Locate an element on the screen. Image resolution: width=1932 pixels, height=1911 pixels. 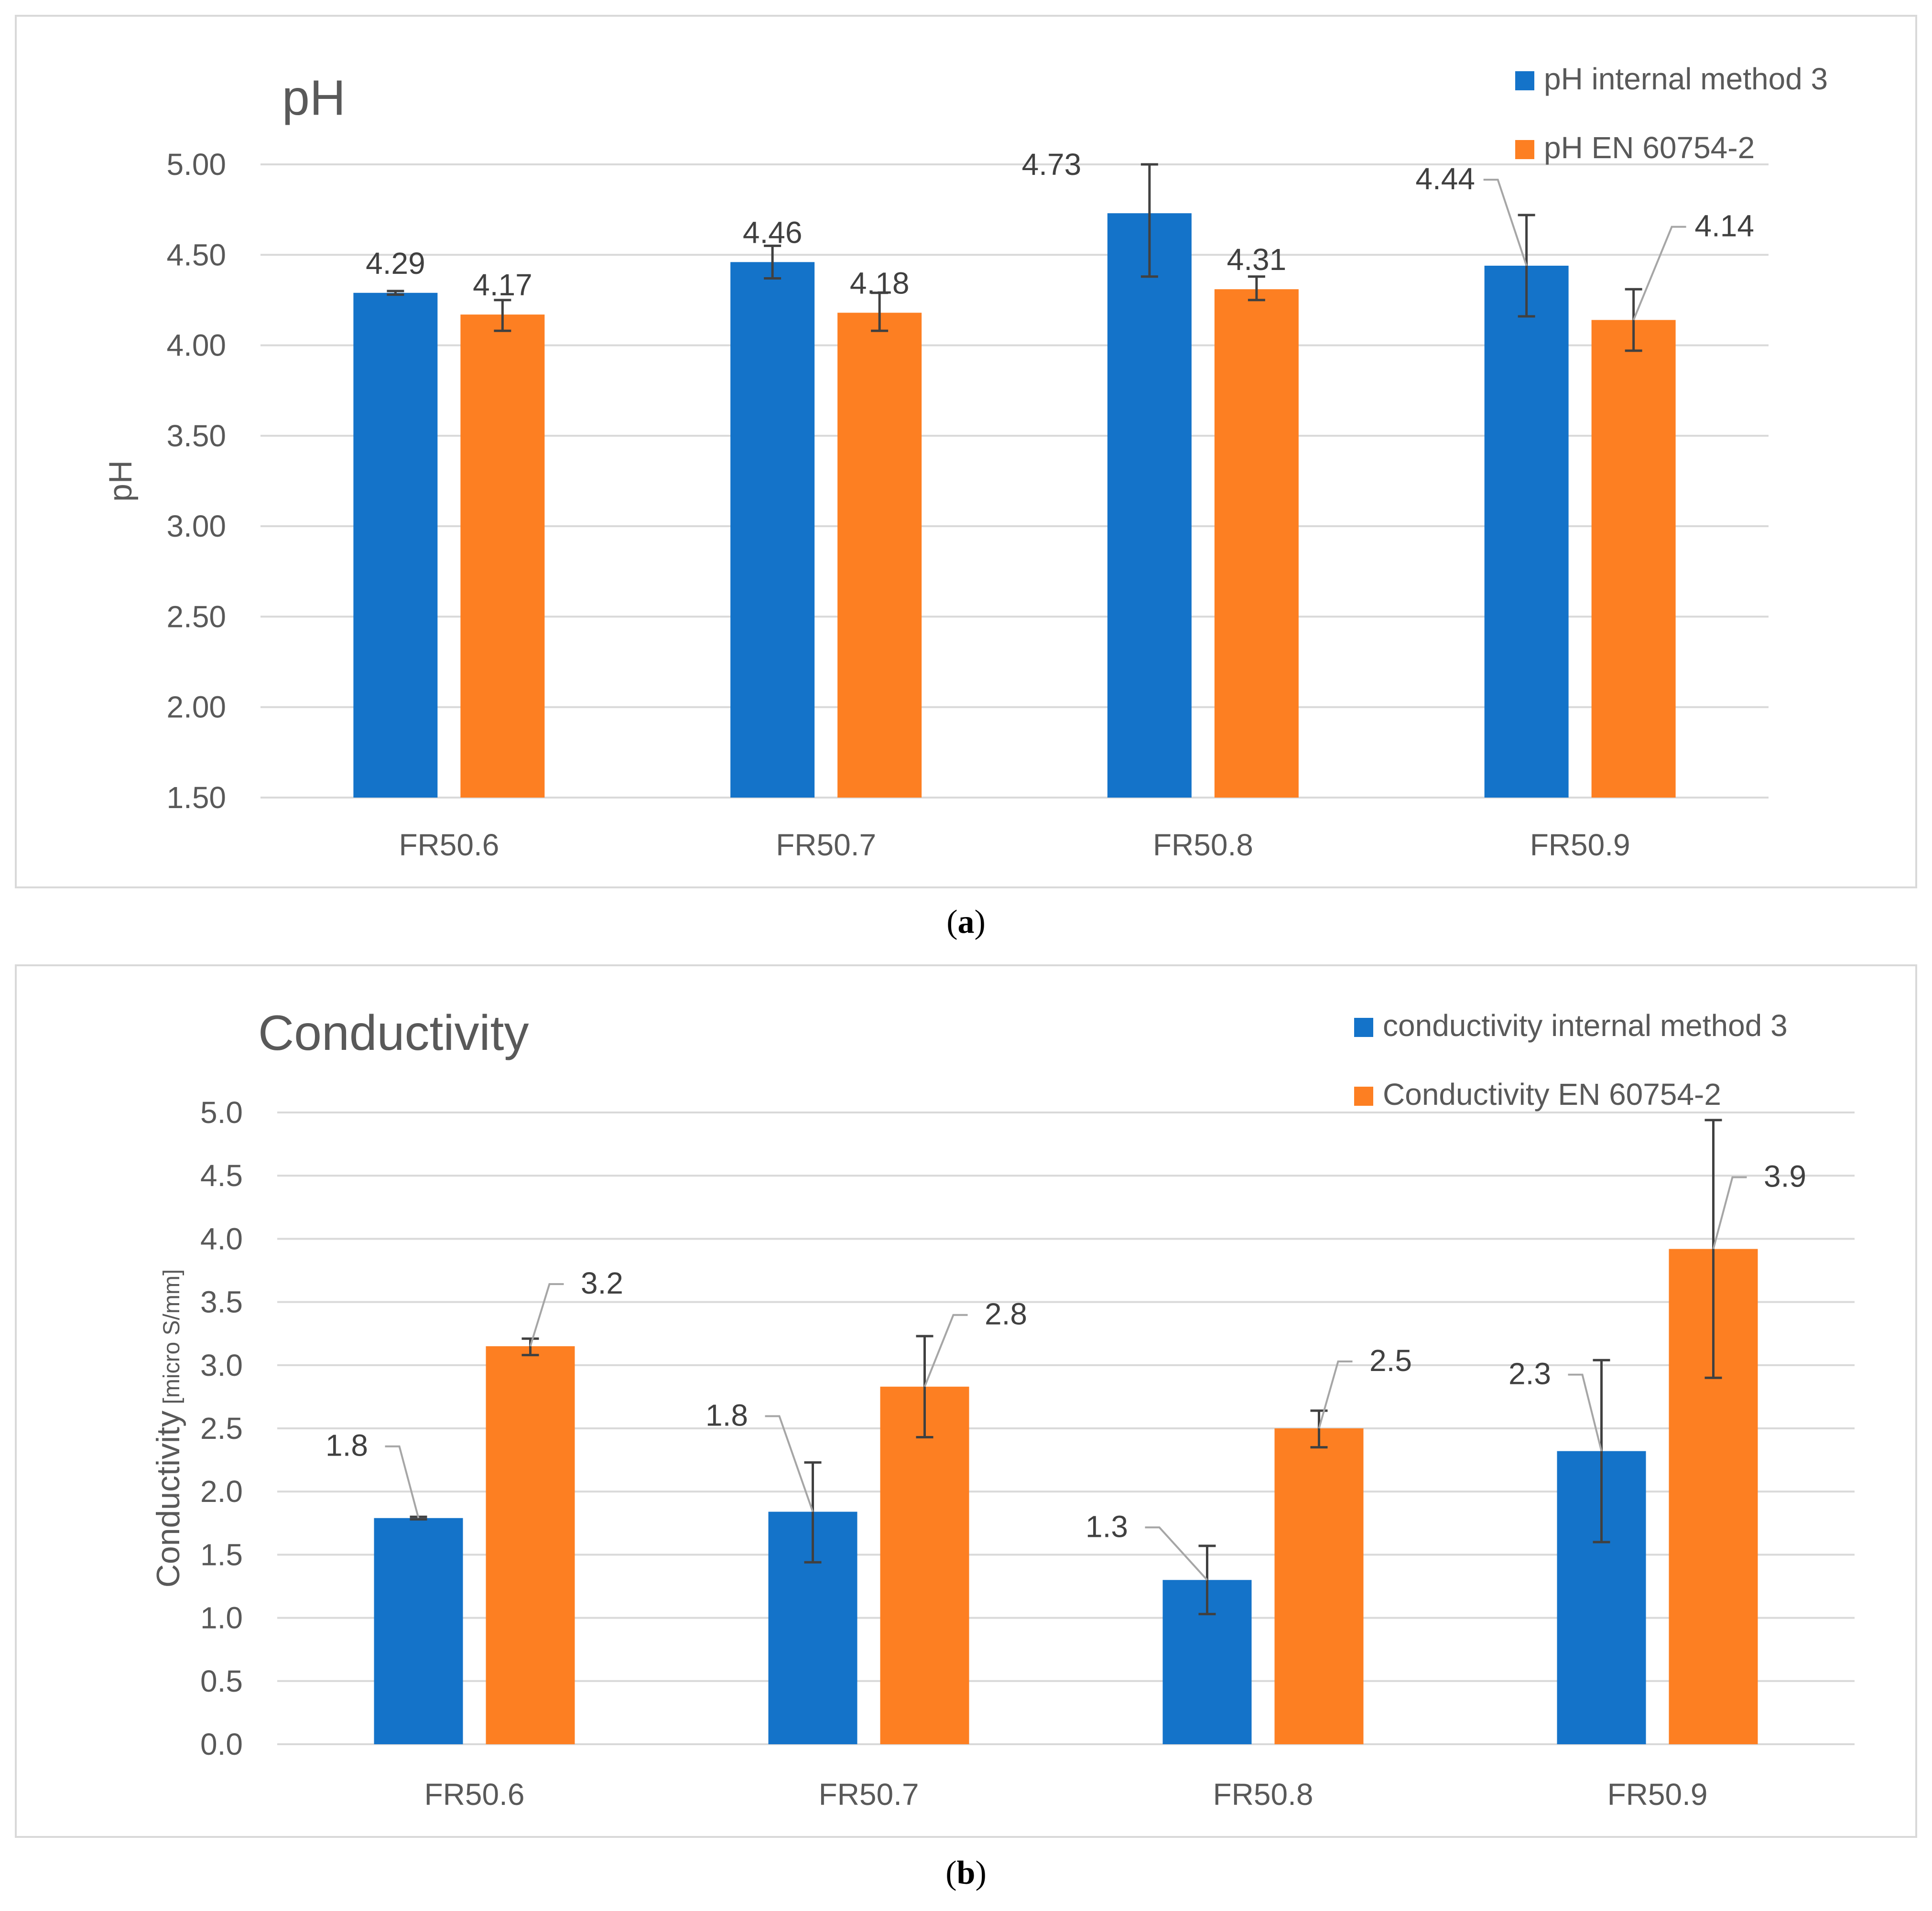
y-tick-label: 1.0 is located at coordinates (222, 1618).